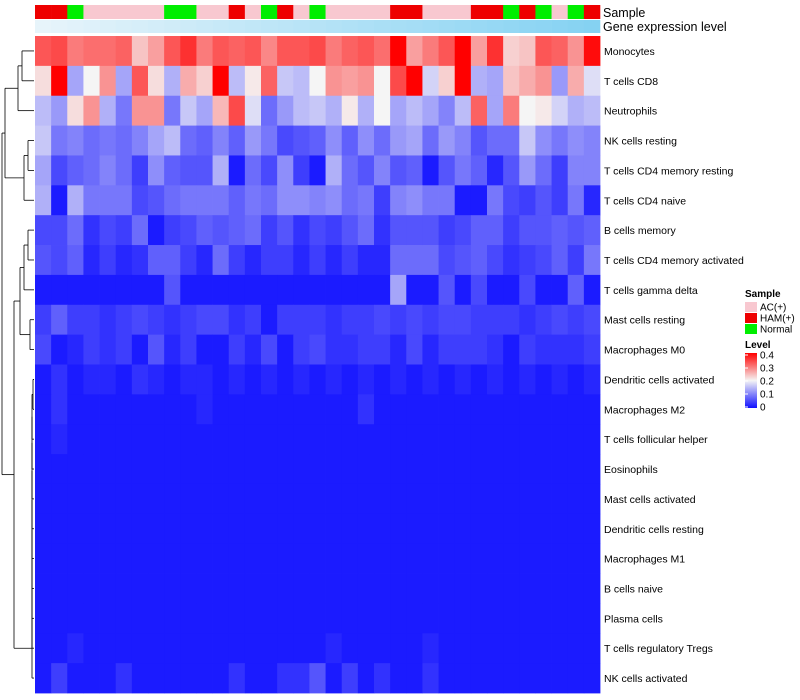  Describe the element at coordinates (759, 382) in the screenshot. I see `level-ticks: 0.4 0.3 0.2 0.1 0` at that location.